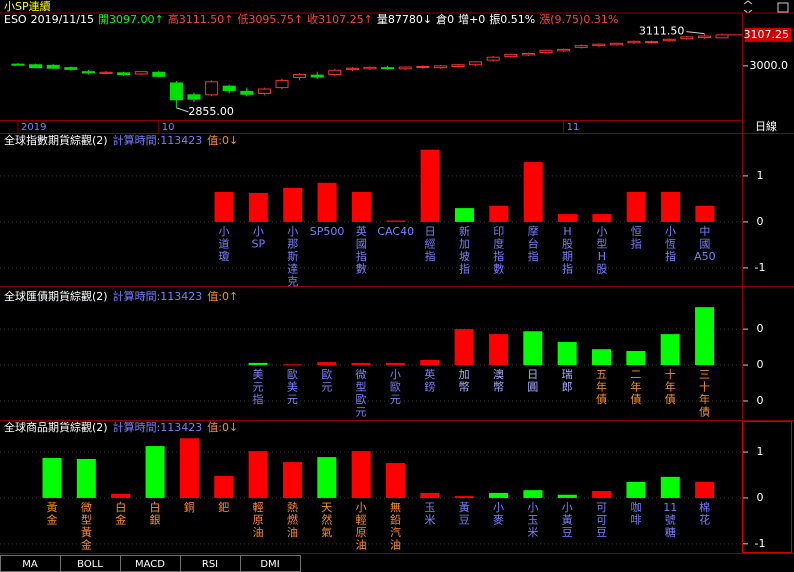 The width and height of the screenshot is (794, 572). Describe the element at coordinates (670, 386) in the screenshot. I see `category-label: 十年債` at that location.